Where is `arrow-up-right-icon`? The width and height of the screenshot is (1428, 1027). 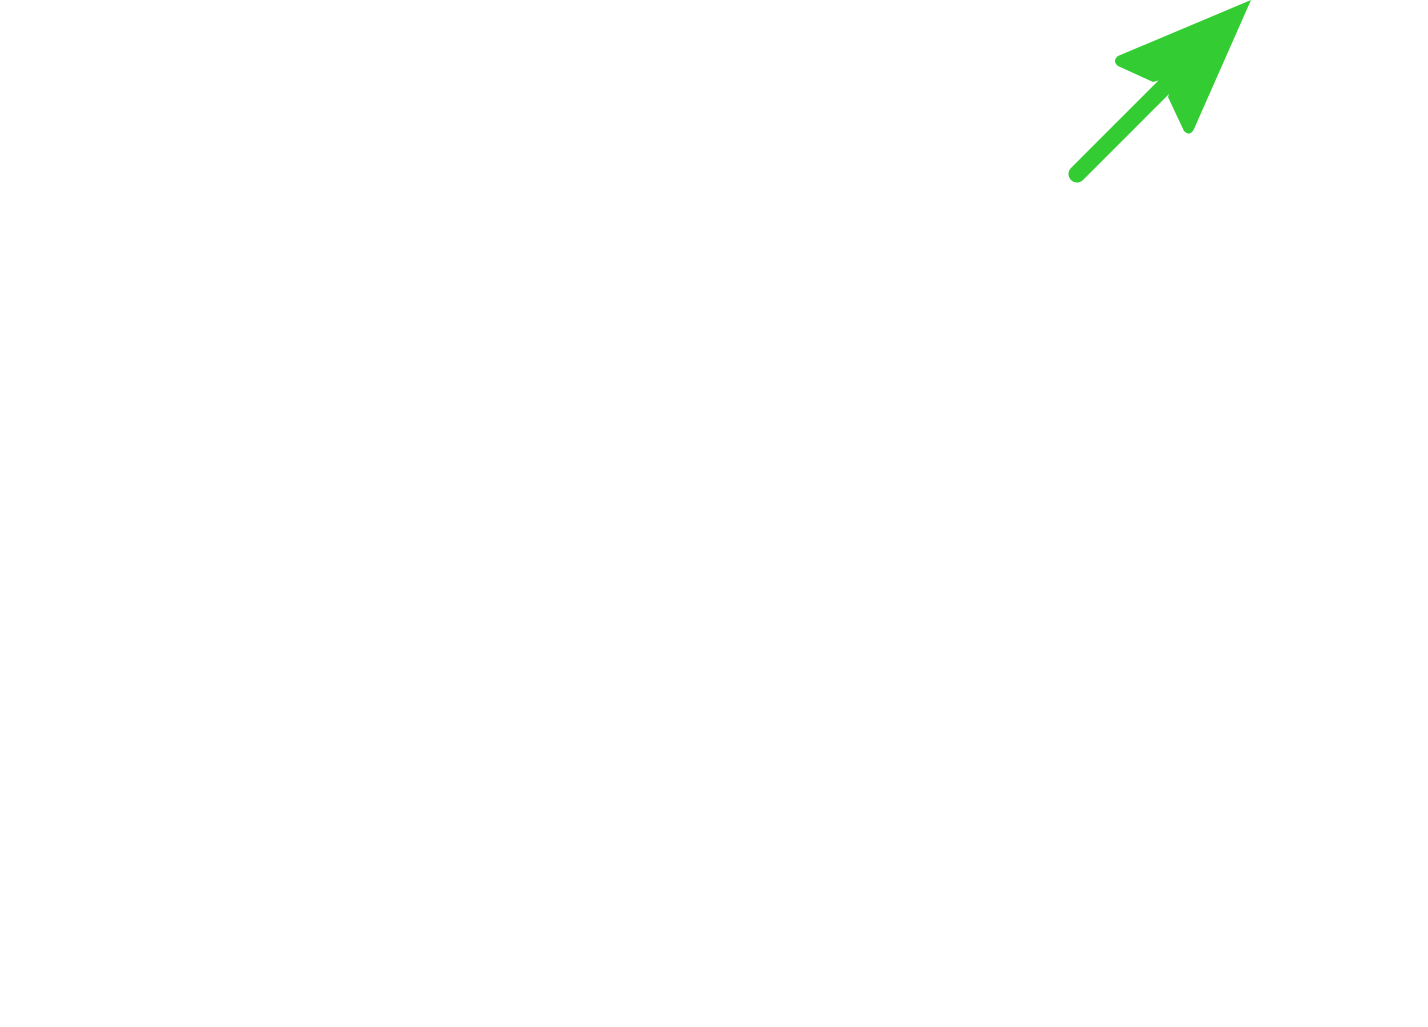 arrow-up-right-icon is located at coordinates (1159, 91).